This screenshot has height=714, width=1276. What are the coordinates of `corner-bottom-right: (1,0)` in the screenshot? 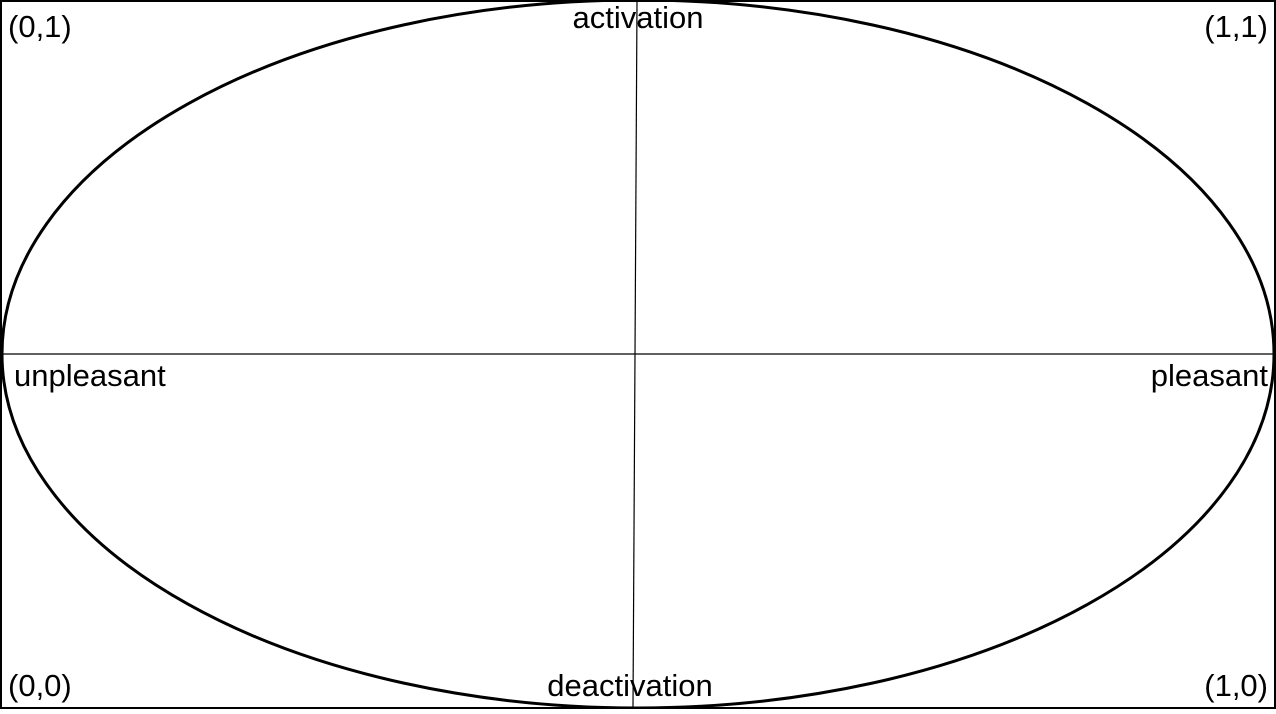 It's located at (1236, 685).